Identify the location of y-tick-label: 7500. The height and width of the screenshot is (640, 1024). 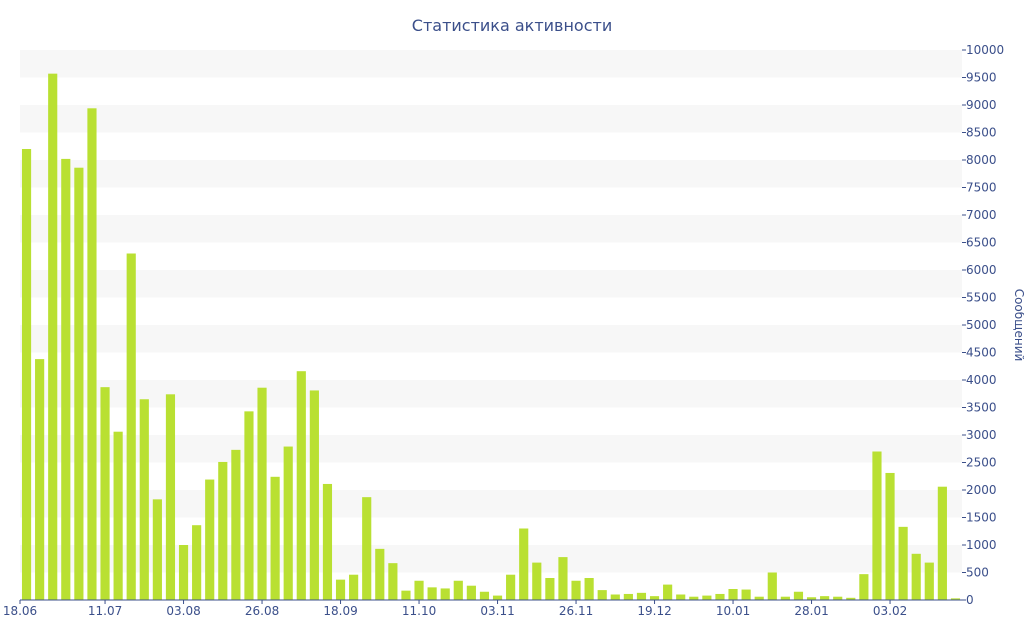
(981, 188).